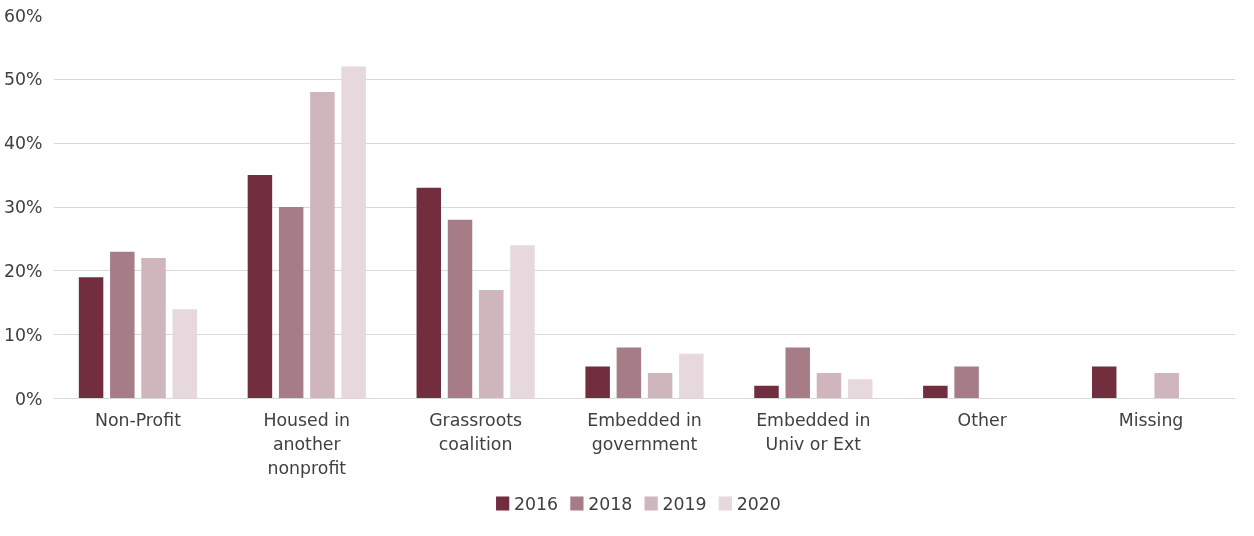 The image size is (1254, 536). I want to click on x-tick-label: Embedded in government, so click(644, 431).